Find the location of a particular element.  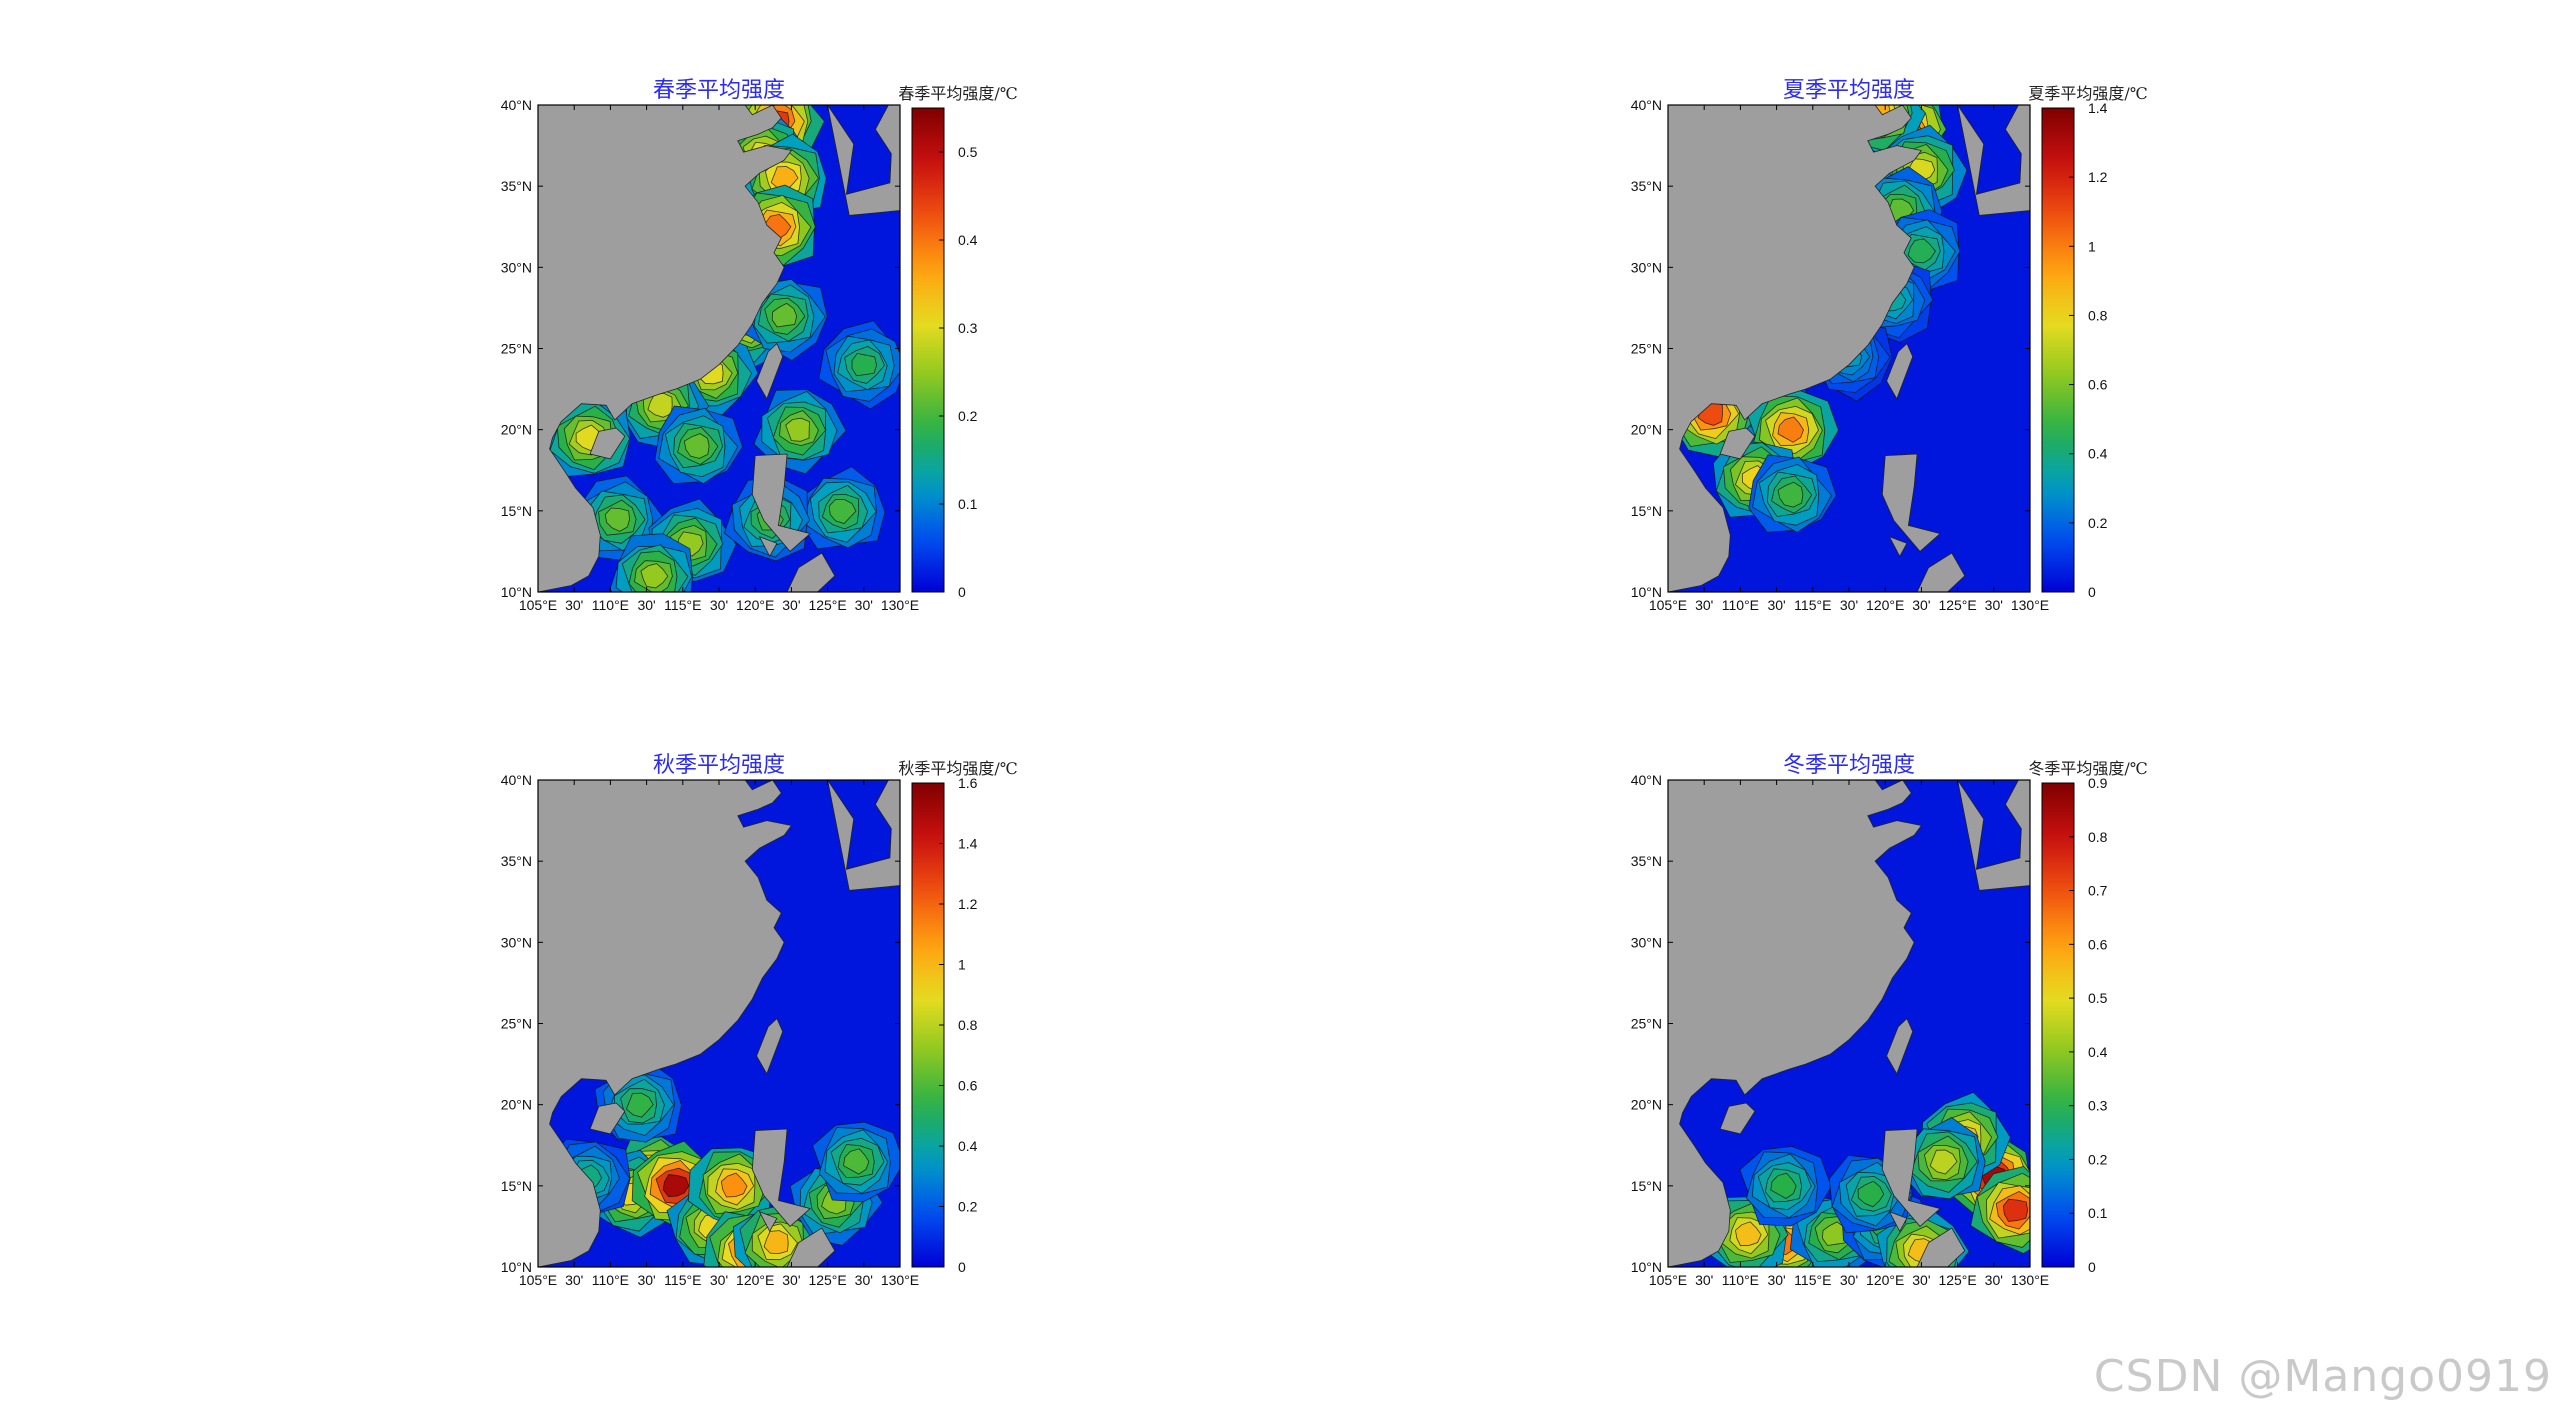

land-korea is located at coordinates (863, 160).